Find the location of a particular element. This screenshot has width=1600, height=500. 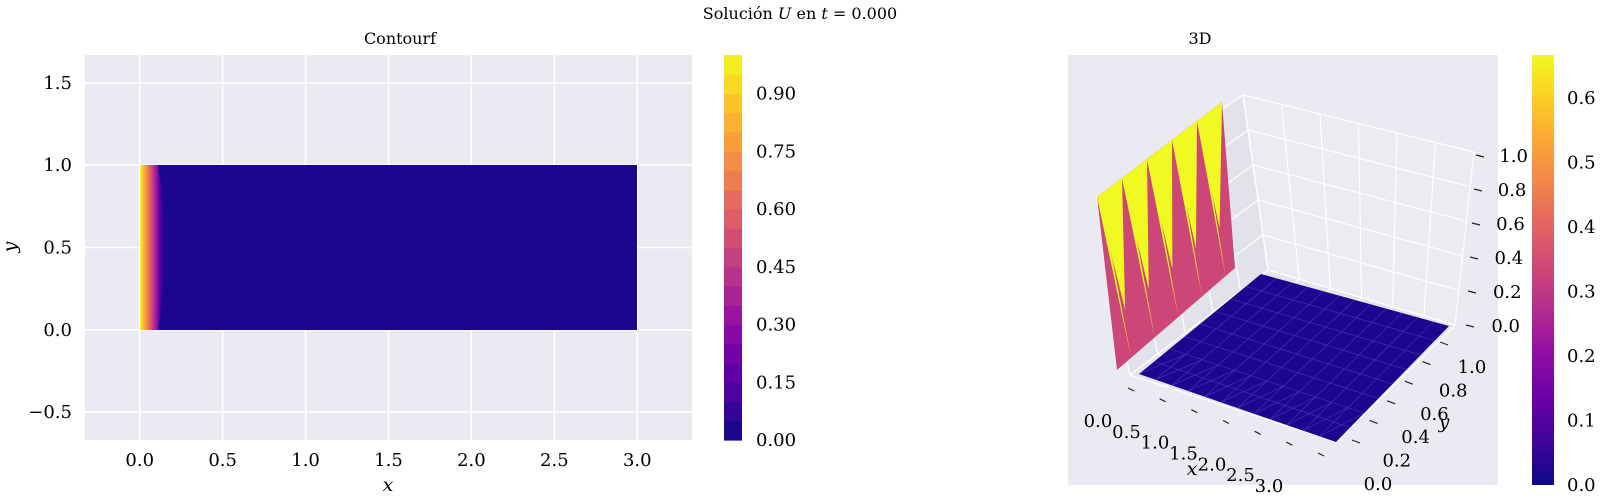

contour-field-low is located at coordinates (388, 247).